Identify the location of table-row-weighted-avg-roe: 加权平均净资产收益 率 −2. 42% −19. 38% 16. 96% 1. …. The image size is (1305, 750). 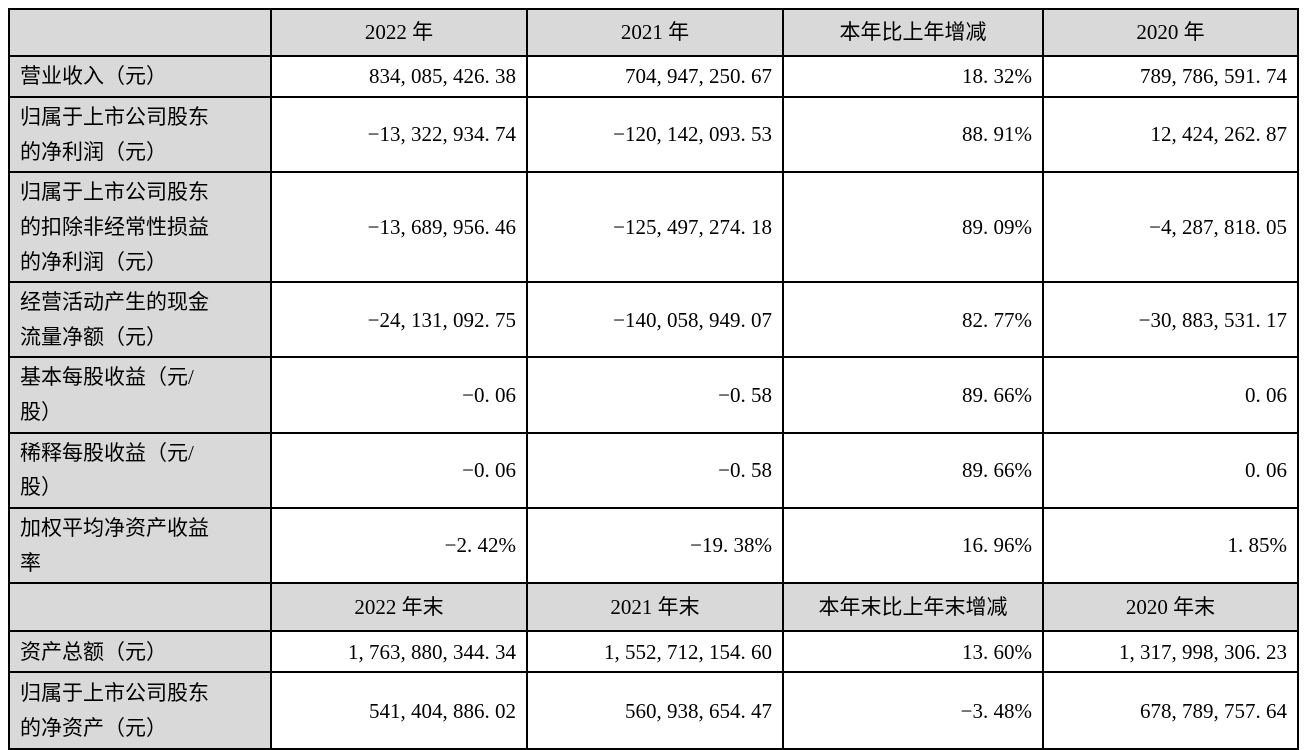
(653, 546).